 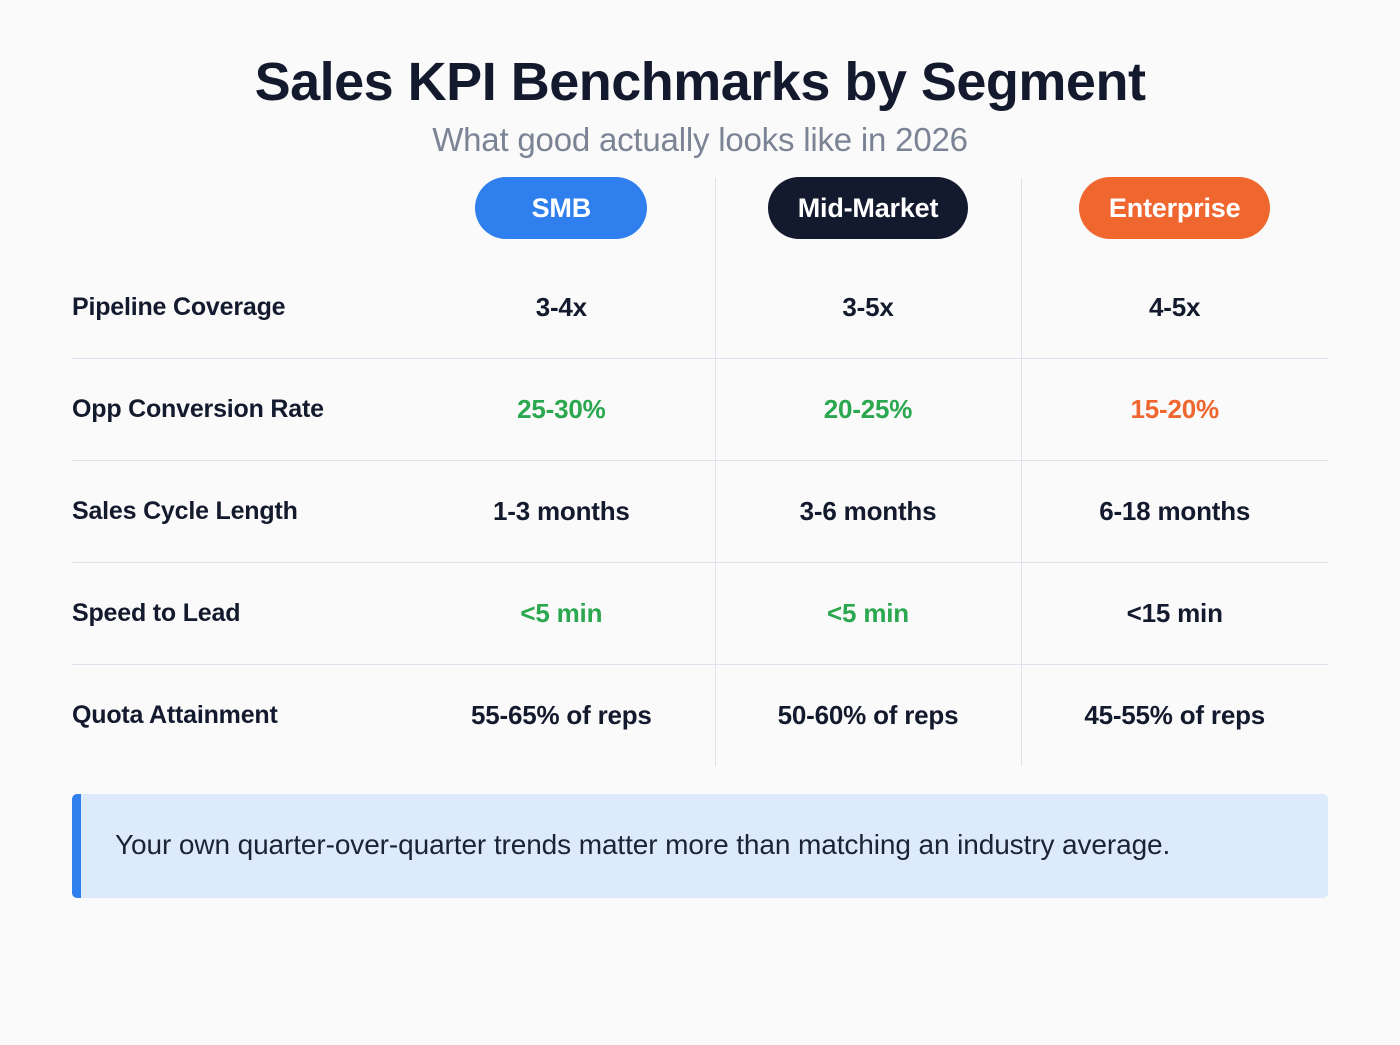 I want to click on row-value-smb: 1-3 months, so click(x=561, y=510).